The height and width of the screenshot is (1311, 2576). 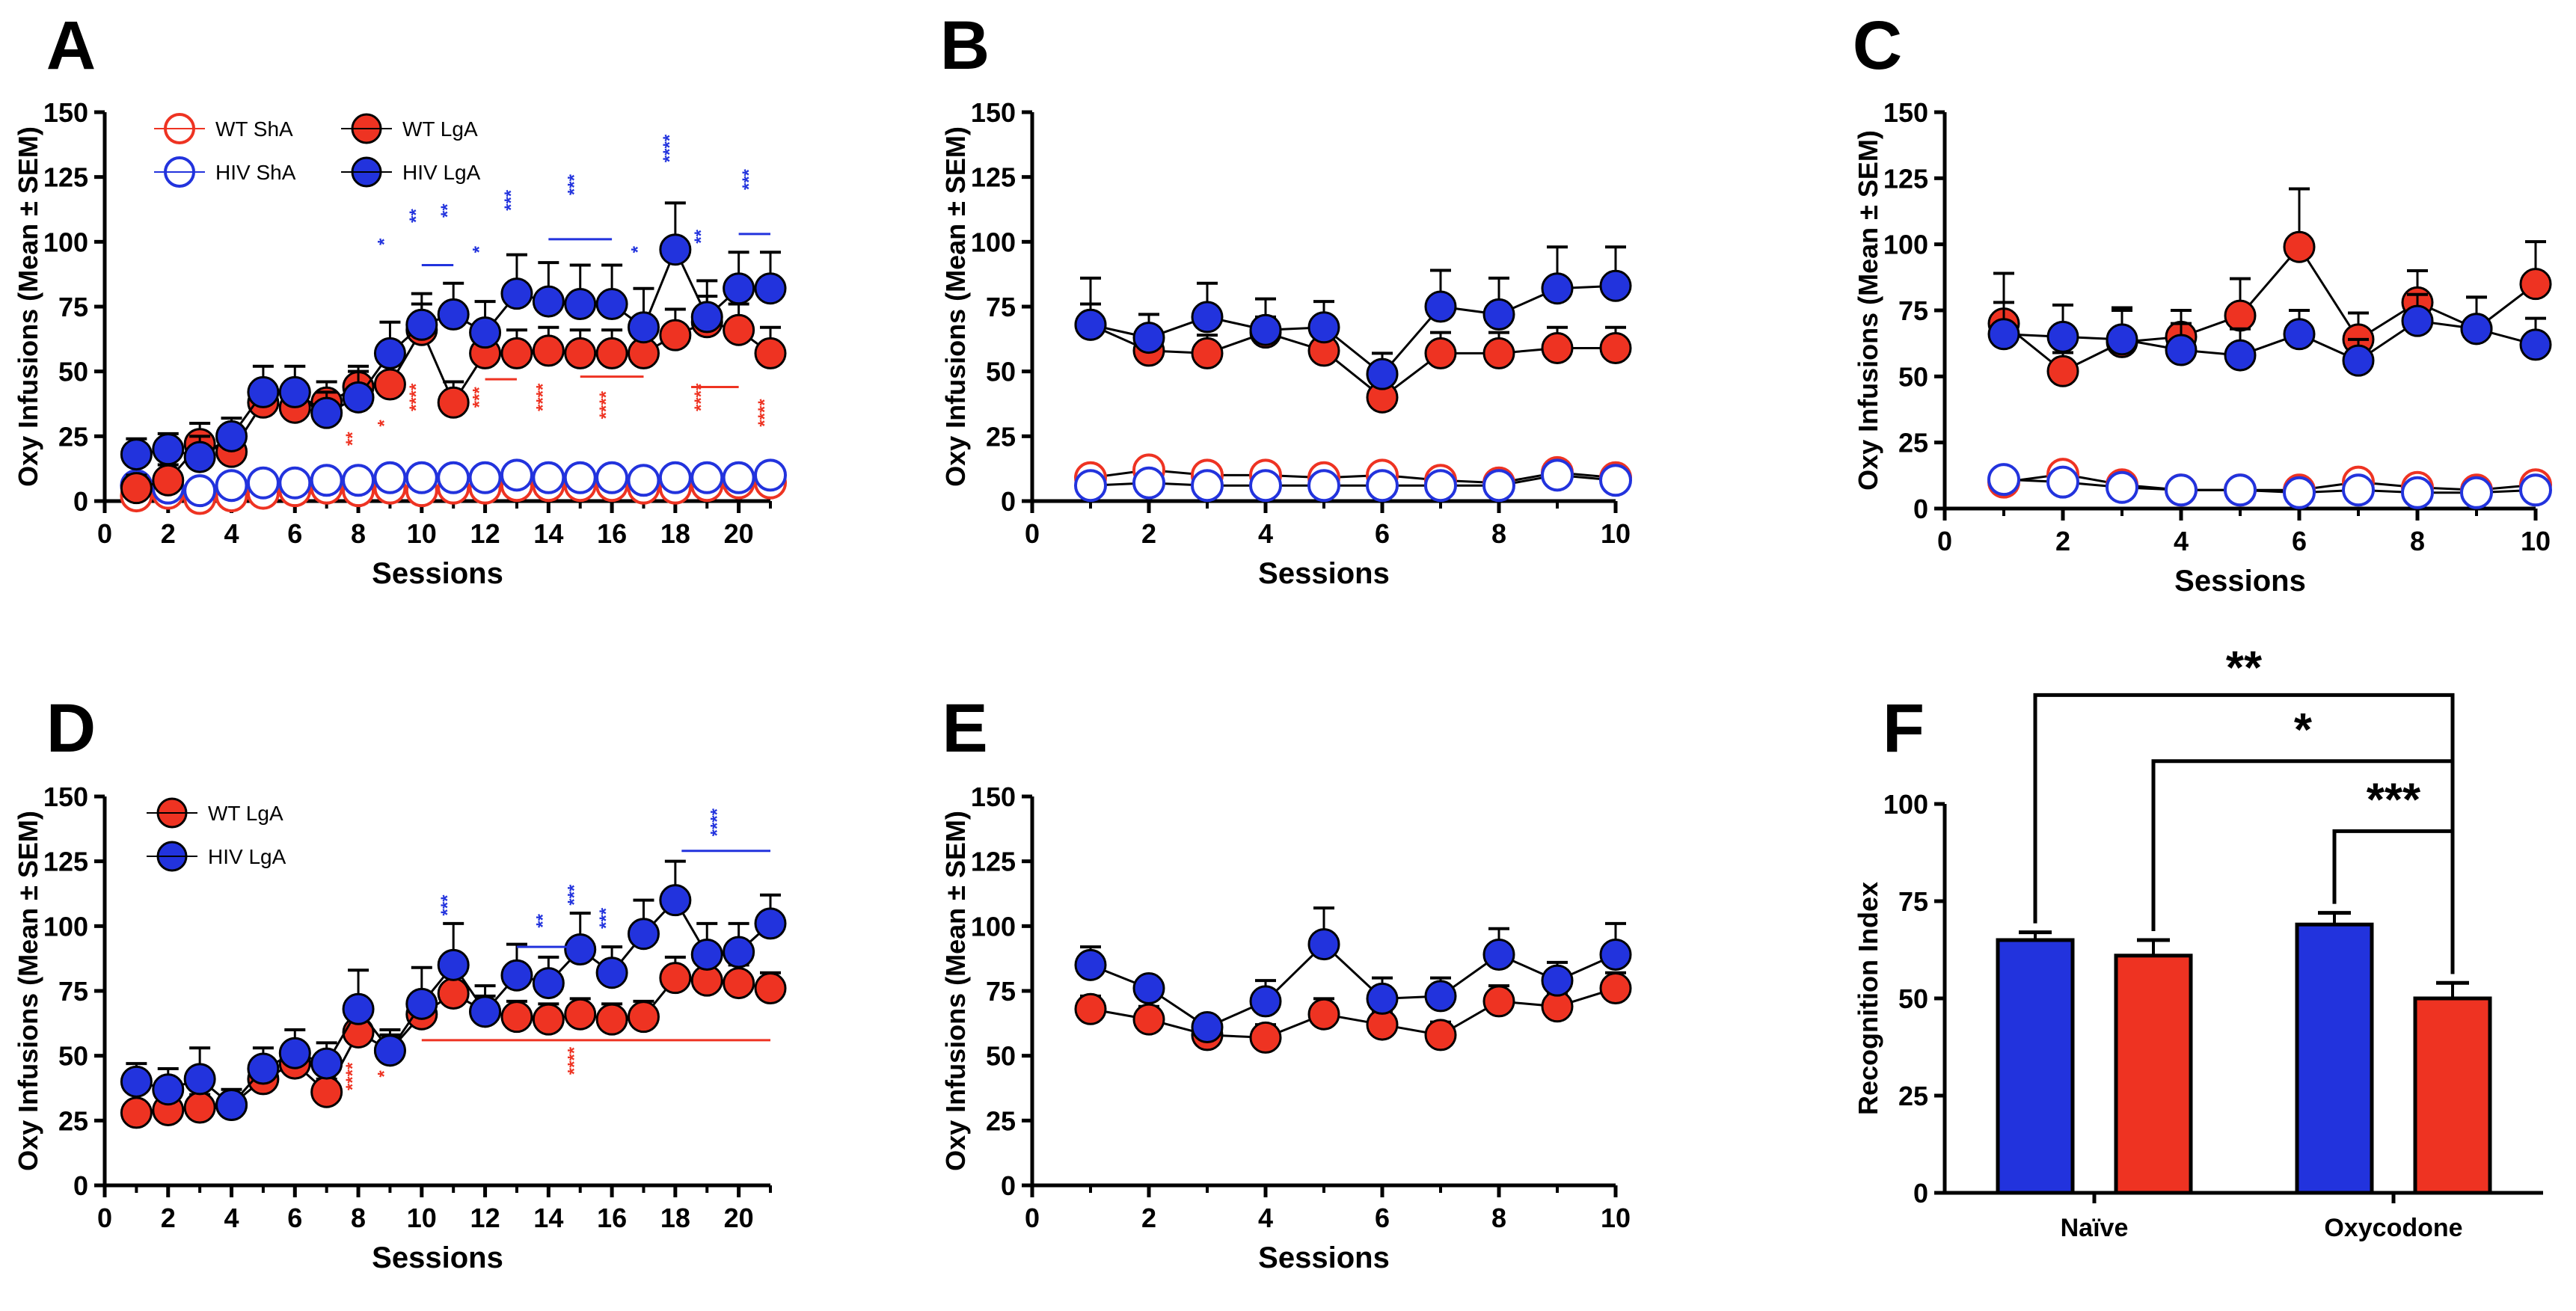 I want to click on x-tick-label: 14, so click(x=548, y=1218).